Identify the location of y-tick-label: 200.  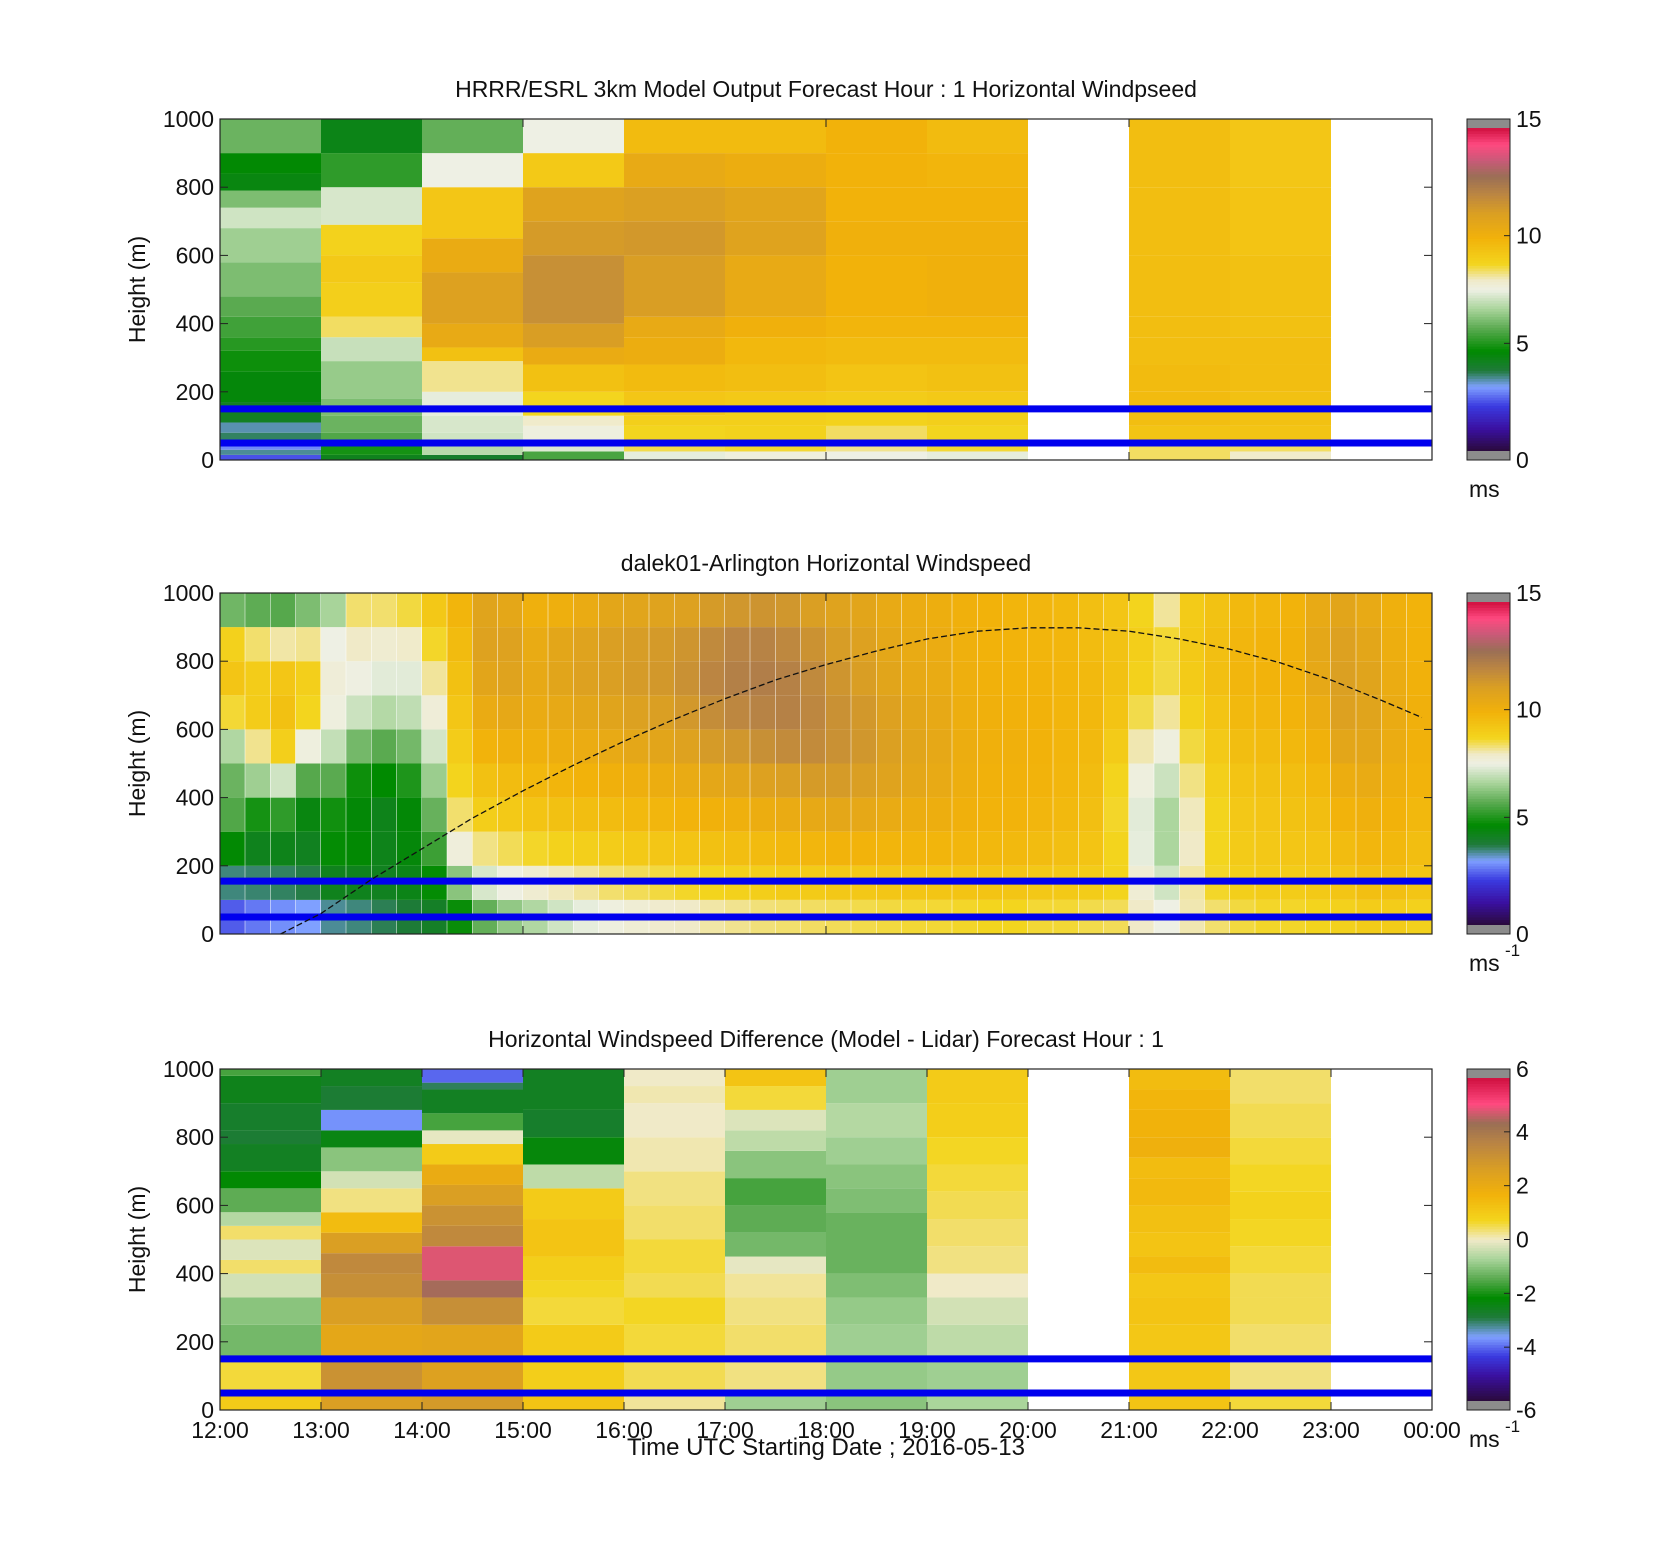
(195, 866).